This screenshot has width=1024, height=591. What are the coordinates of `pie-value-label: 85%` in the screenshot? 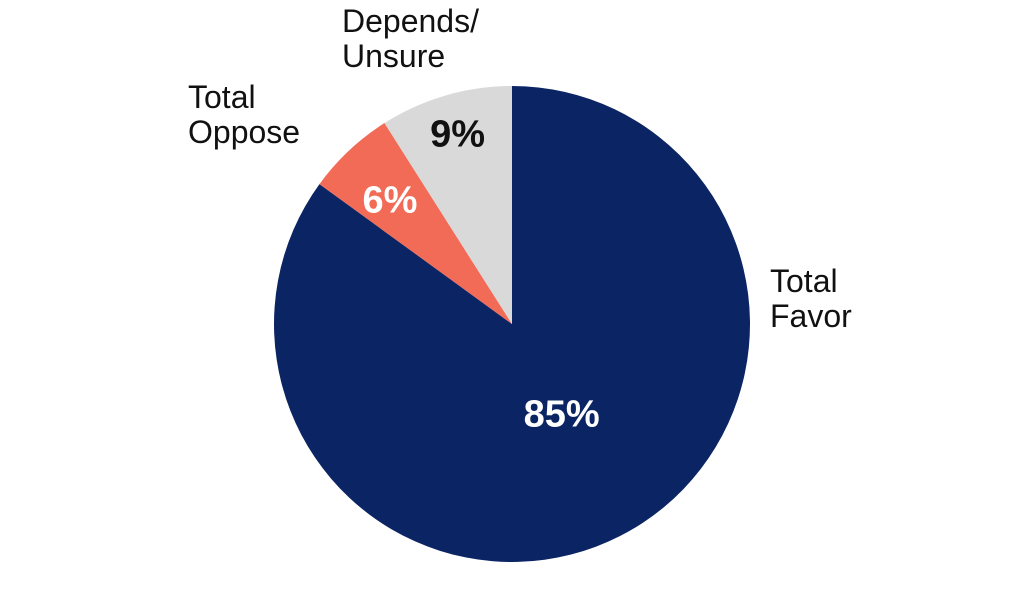 It's located at (562, 415).